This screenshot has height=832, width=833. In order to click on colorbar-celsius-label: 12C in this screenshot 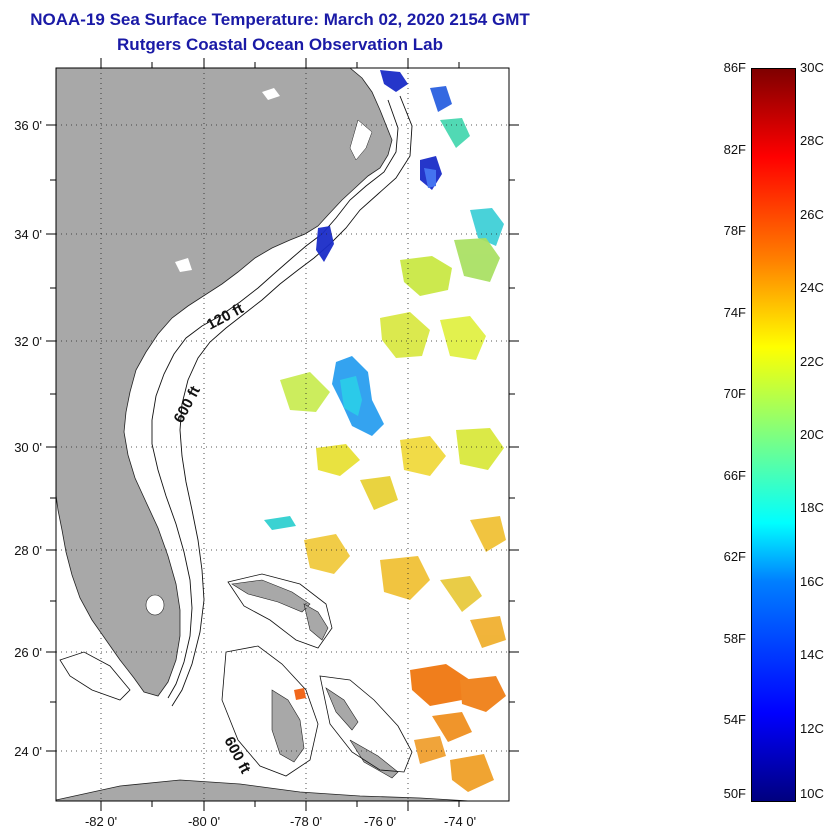, I will do `click(812, 728)`.